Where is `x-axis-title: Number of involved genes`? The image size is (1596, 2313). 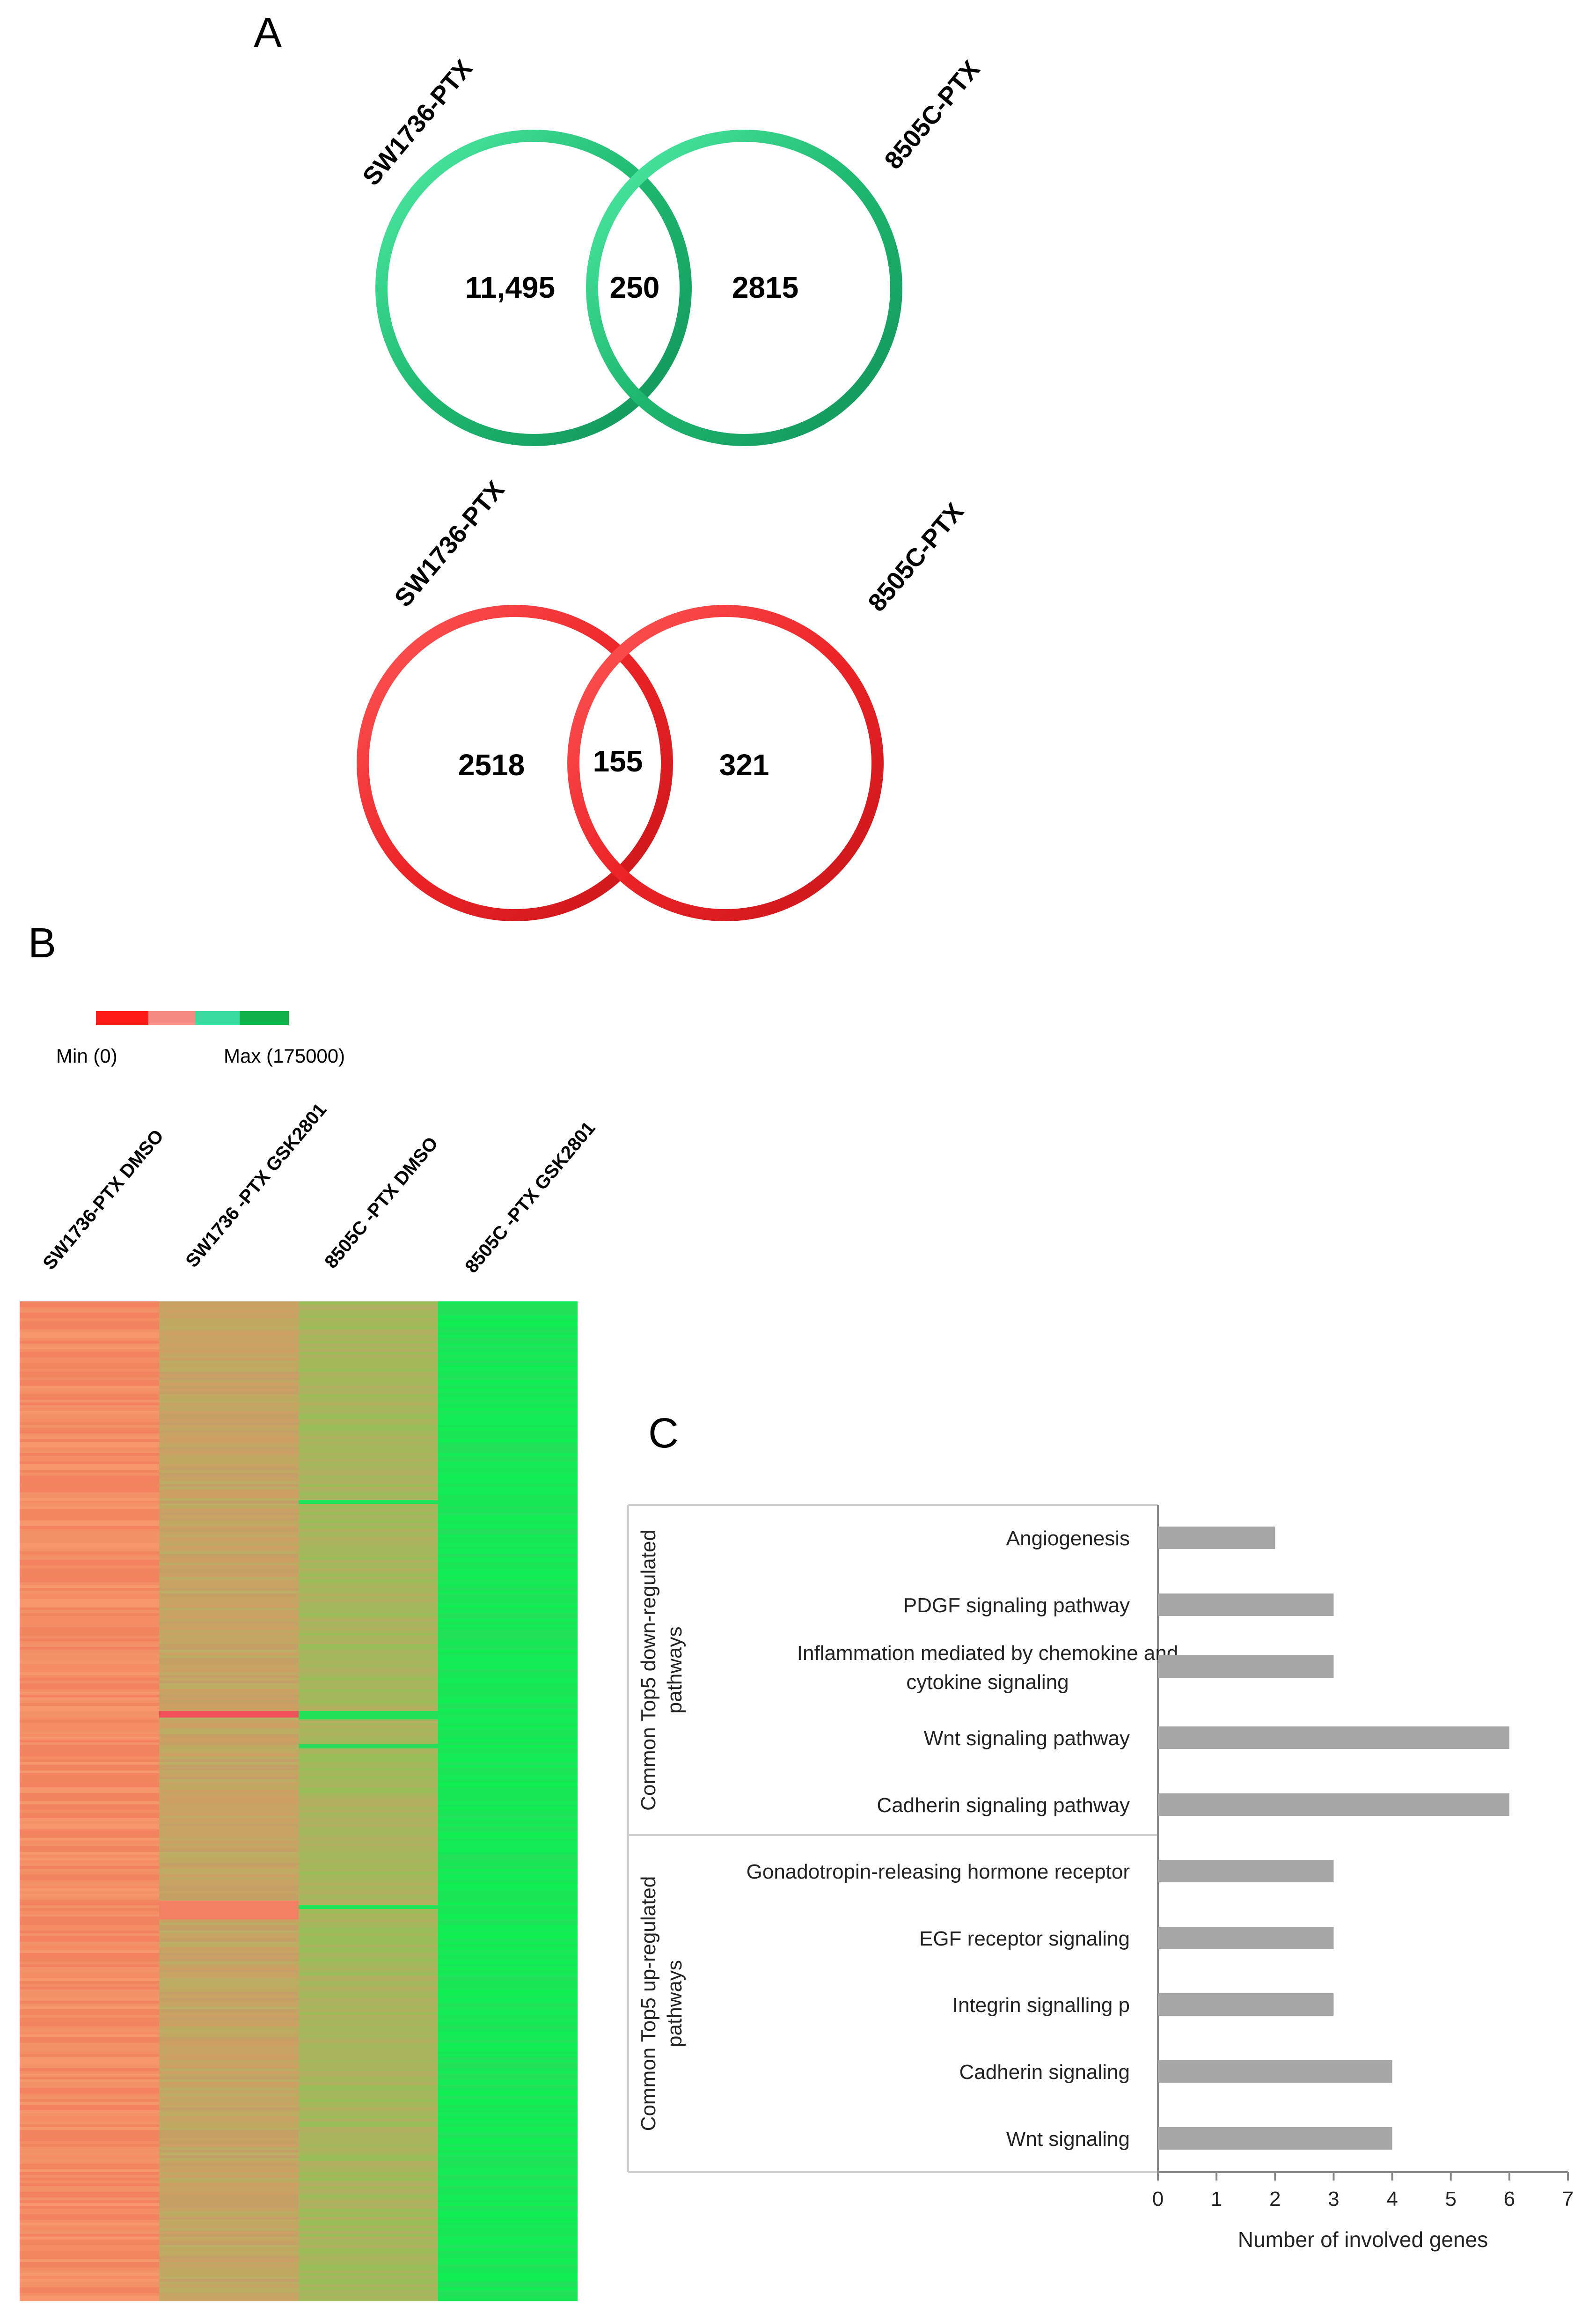 x-axis-title: Number of involved genes is located at coordinates (1363, 2239).